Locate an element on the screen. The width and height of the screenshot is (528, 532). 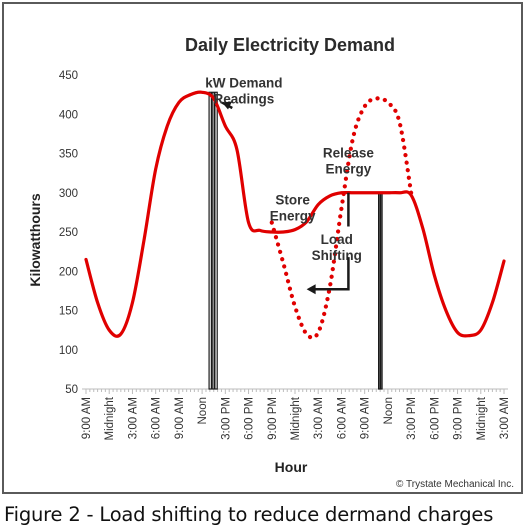
y-tick-label: 400 is located at coordinates (68, 115).